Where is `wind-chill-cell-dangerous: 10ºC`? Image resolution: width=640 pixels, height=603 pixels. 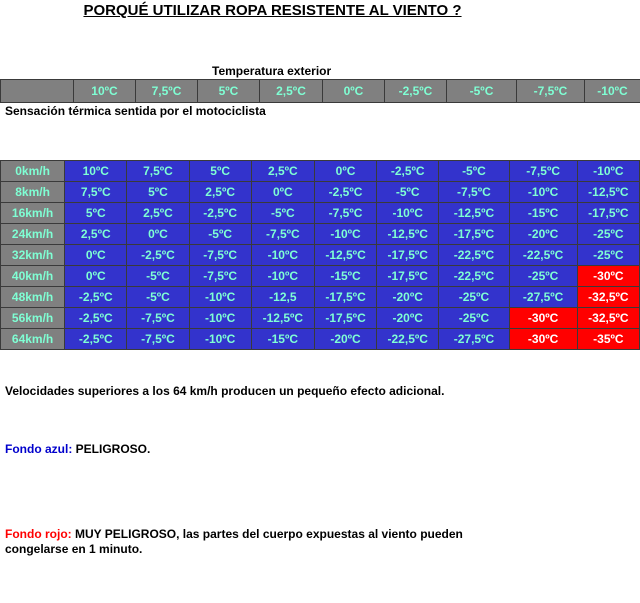
wind-chill-cell-dangerous: 10ºC is located at coordinates (96, 171).